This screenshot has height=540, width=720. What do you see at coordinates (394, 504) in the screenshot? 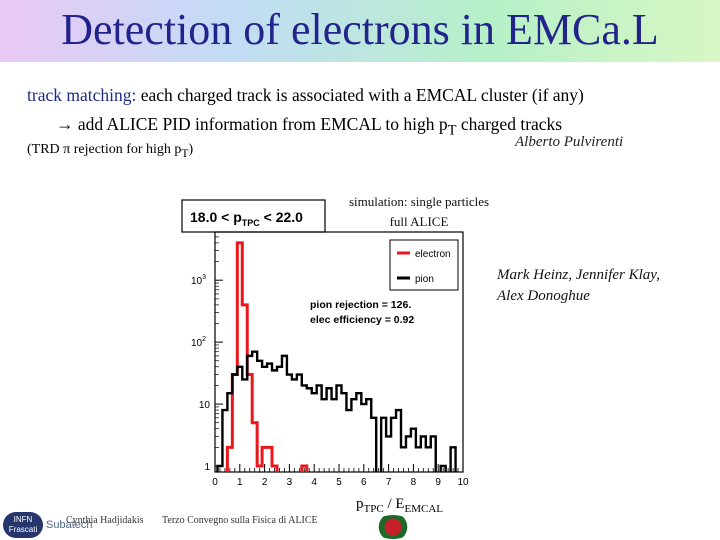
I see `xlabel-part: / E` at bounding box center [394, 504].